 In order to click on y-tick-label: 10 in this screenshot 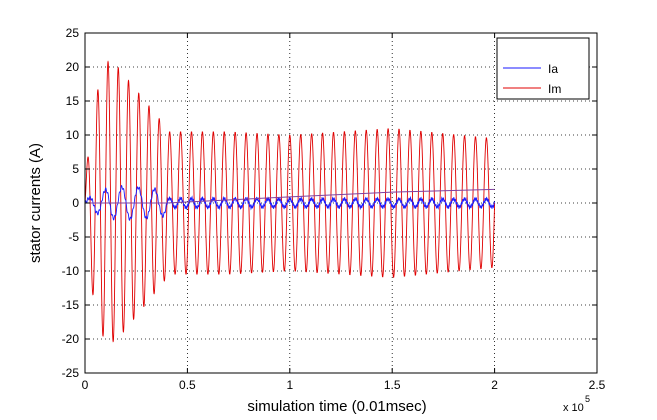, I will do `click(73, 135)`.